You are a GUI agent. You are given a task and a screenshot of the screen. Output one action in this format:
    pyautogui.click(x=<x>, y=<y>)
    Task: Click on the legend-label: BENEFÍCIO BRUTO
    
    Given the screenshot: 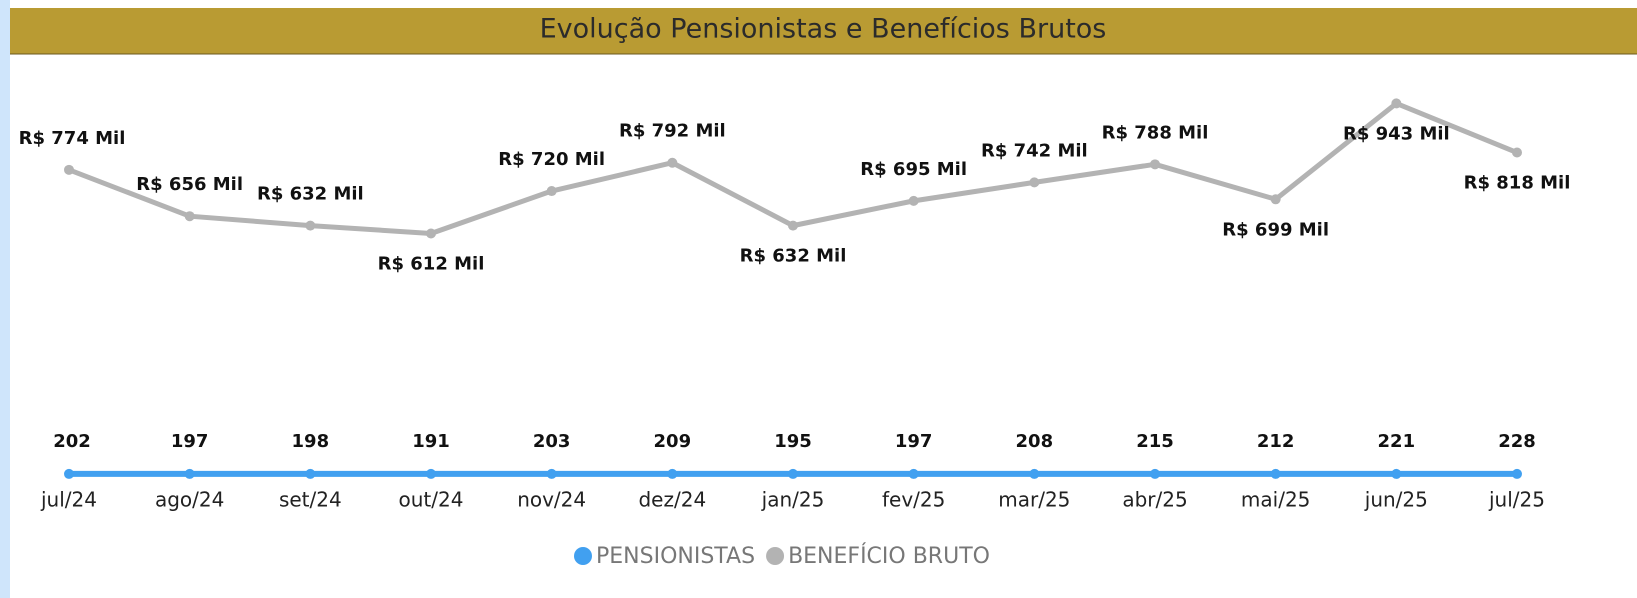 What is the action you would take?
    pyautogui.click(x=889, y=556)
    